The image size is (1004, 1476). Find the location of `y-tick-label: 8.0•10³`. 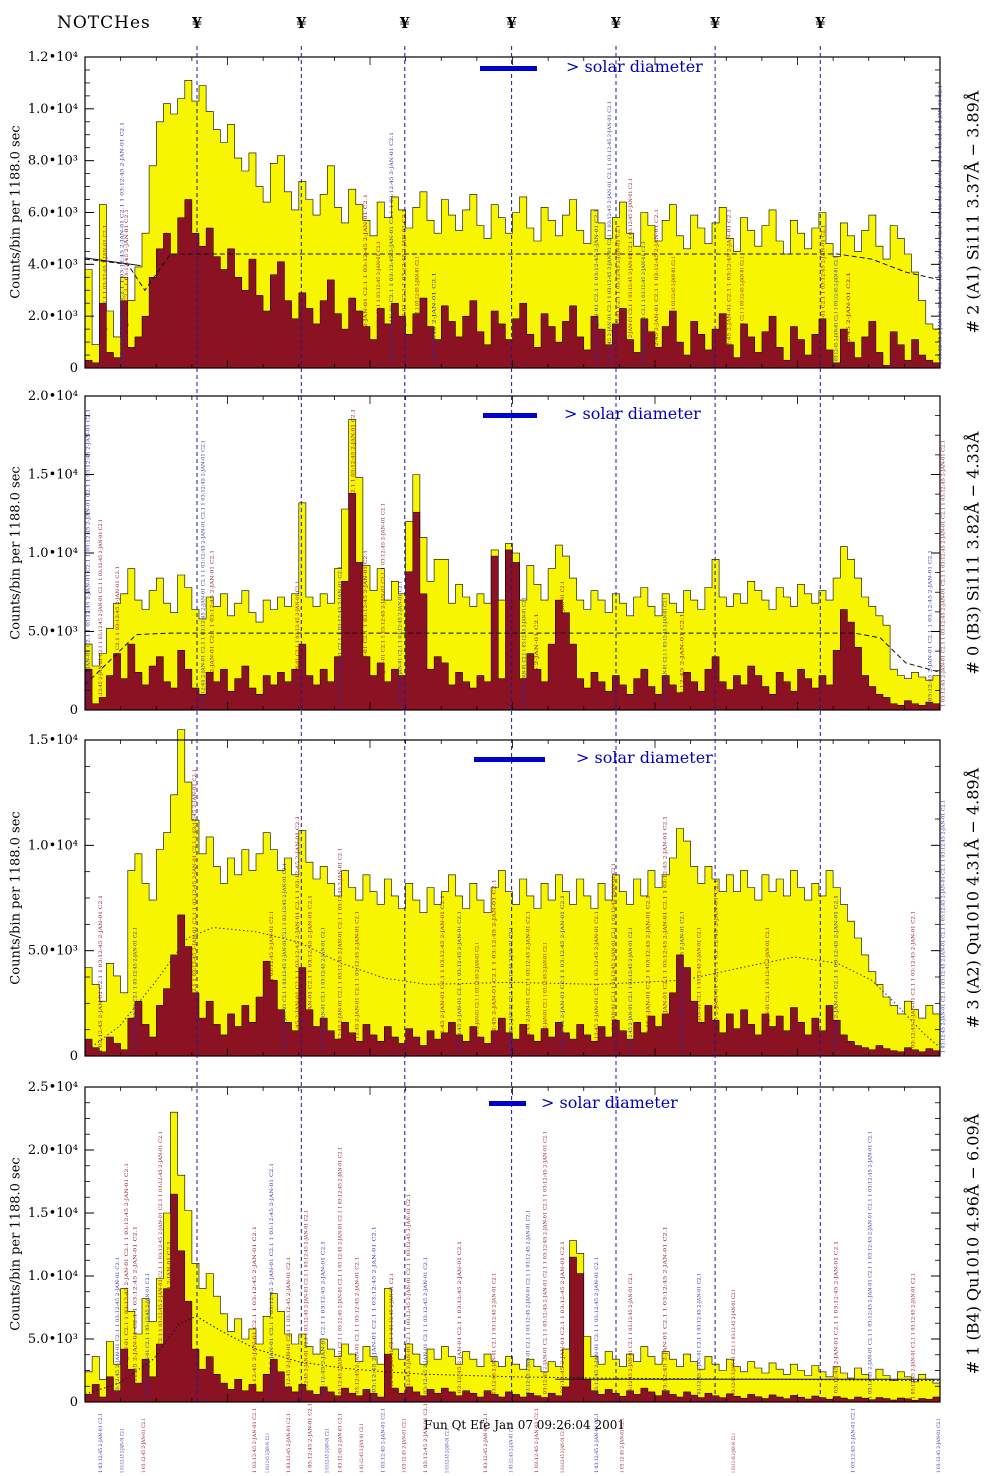

y-tick-label: 8.0•10³ is located at coordinates (53, 161).